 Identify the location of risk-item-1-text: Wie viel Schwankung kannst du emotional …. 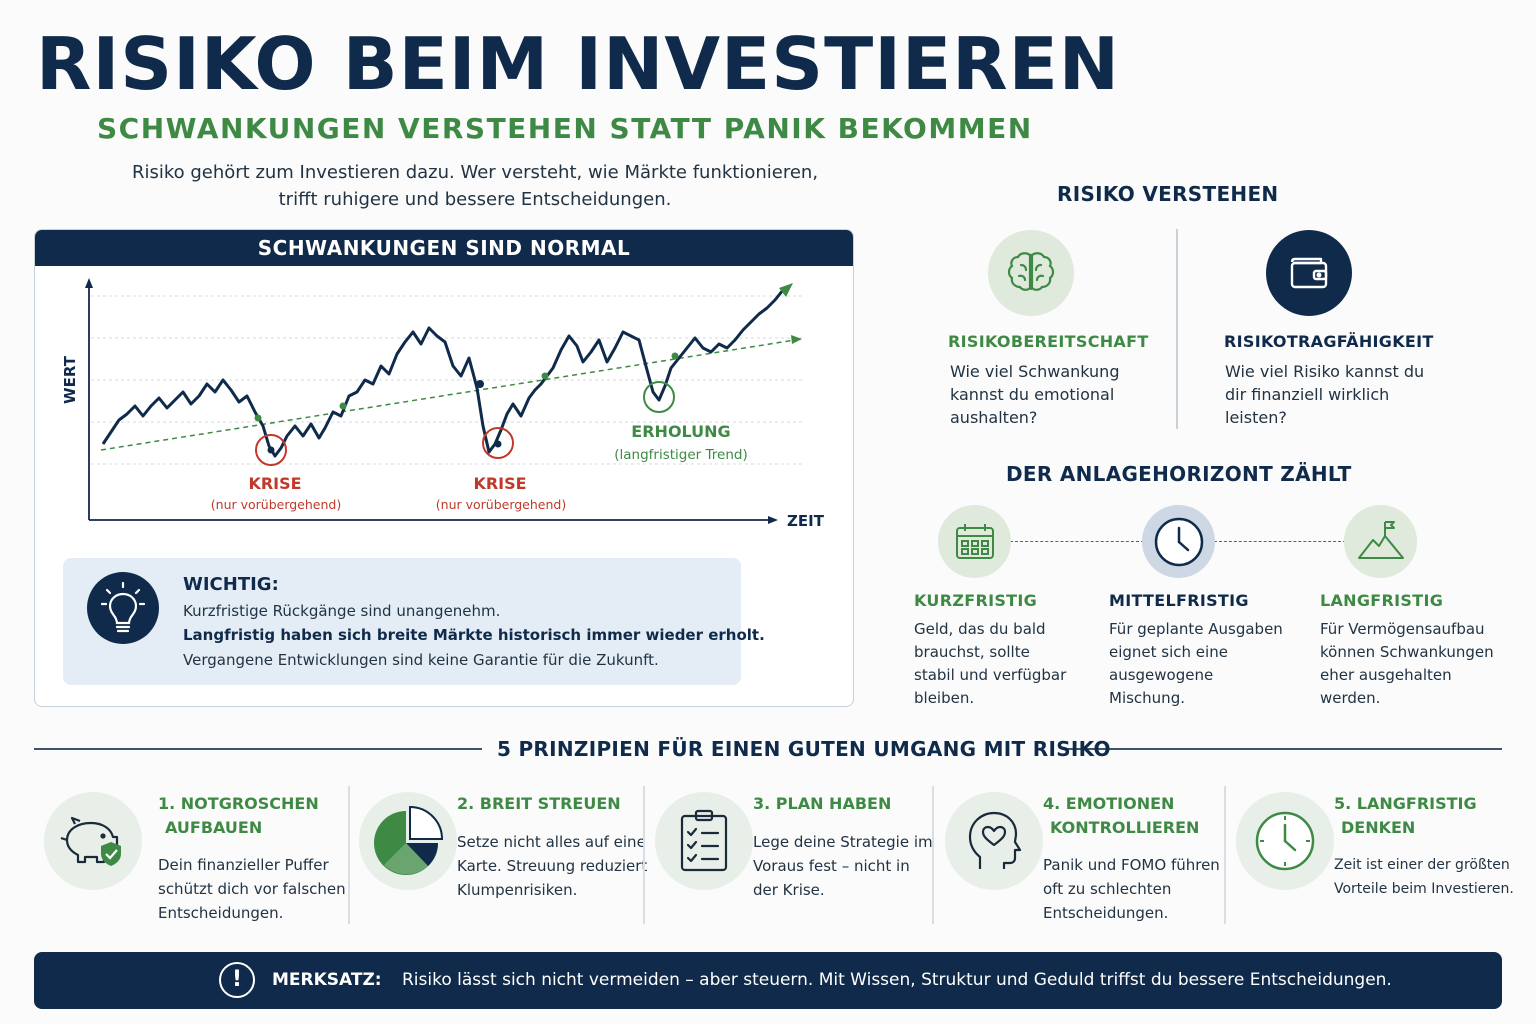
(1035, 394).